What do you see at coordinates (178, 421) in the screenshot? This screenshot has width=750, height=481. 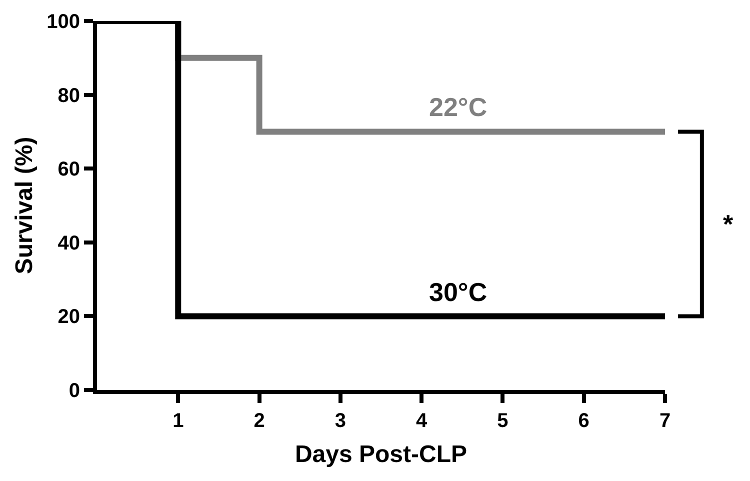 I see `x-tick-label: 1` at bounding box center [178, 421].